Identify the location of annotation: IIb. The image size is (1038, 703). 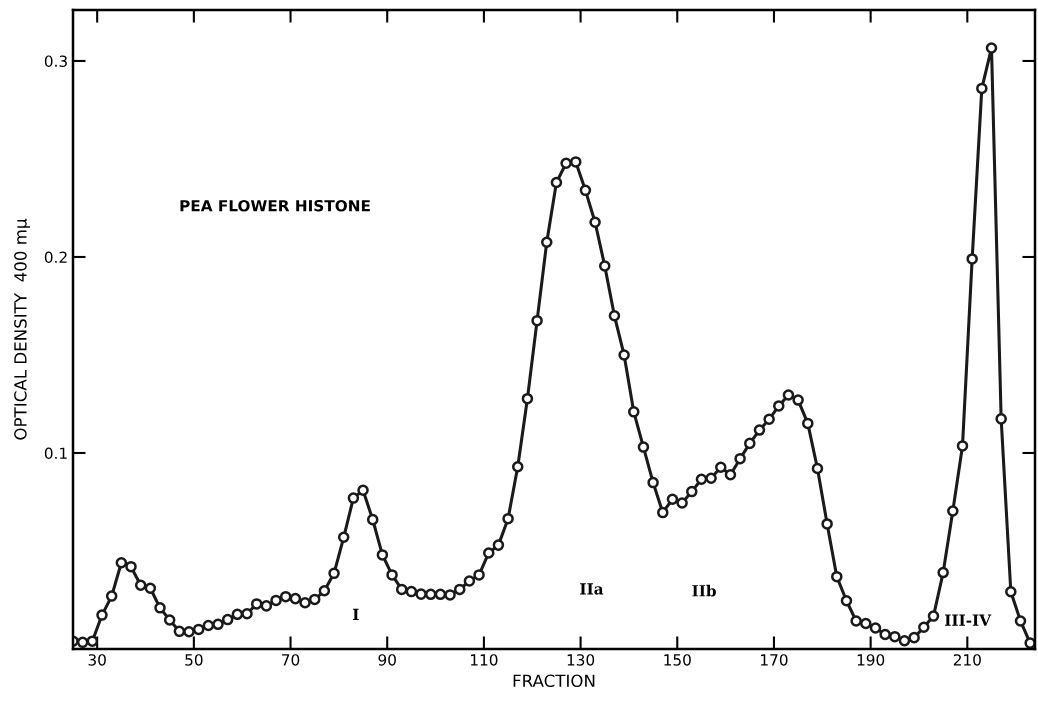
(704, 590).